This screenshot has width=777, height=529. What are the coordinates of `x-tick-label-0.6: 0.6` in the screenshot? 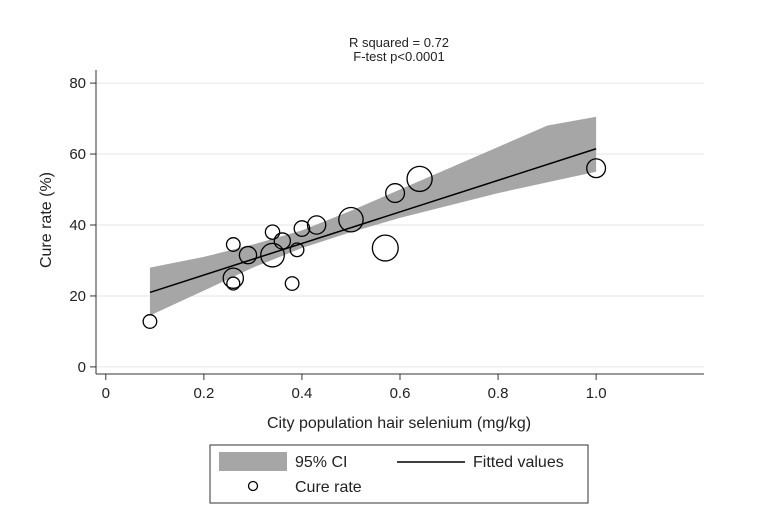 It's located at (400, 393).